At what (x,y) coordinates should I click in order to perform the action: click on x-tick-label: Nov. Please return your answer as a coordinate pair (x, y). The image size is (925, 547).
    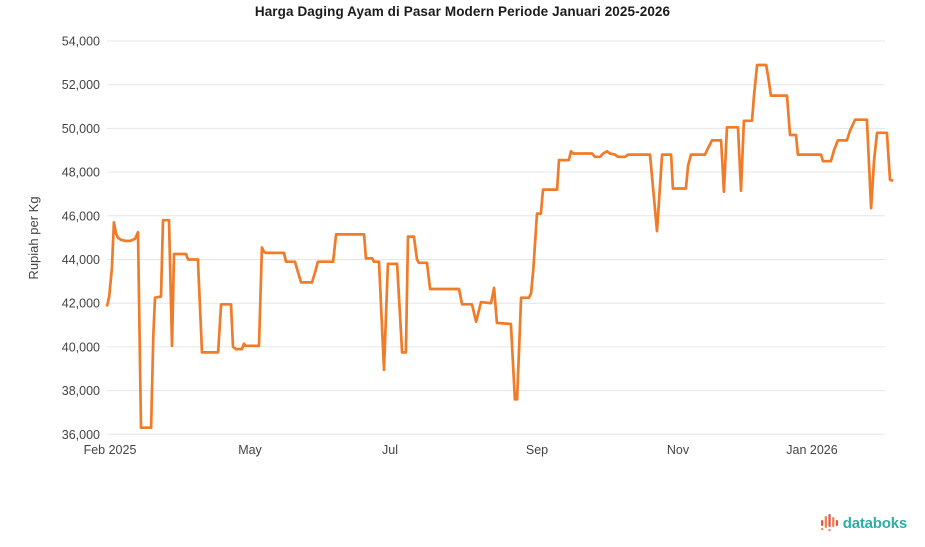
    Looking at the image, I should click on (678, 450).